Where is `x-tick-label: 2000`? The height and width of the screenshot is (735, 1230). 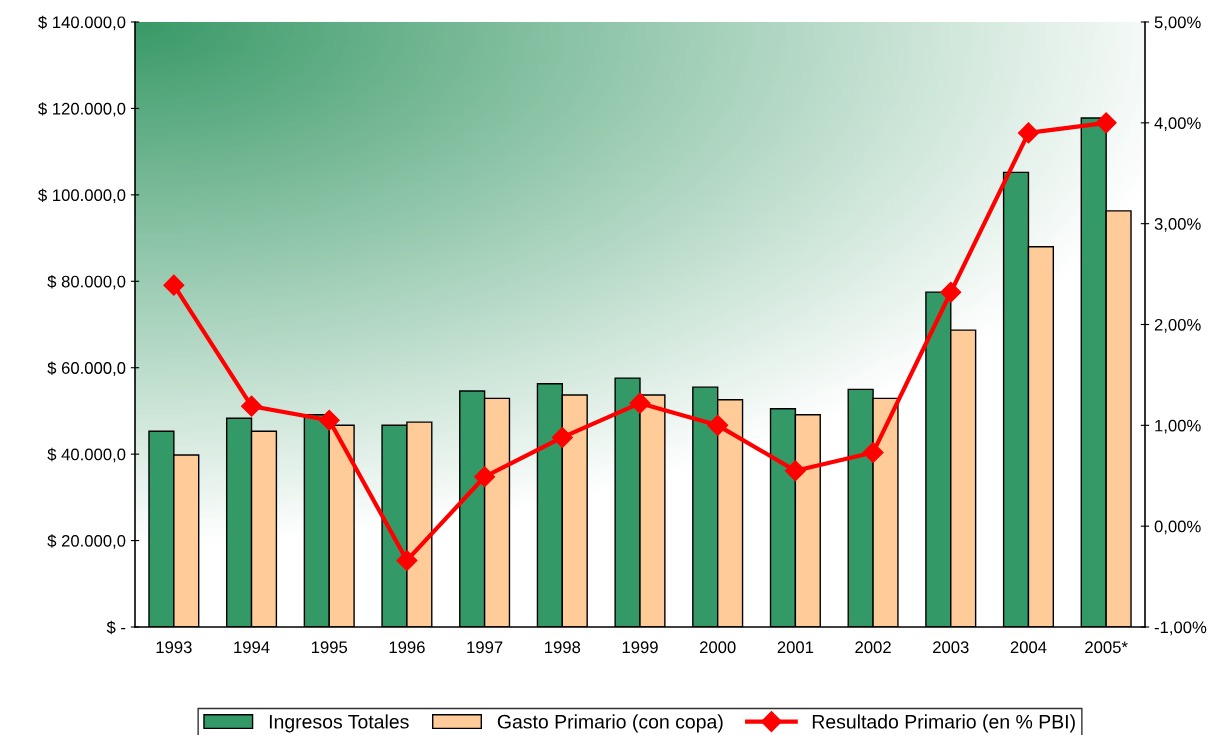 x-tick-label: 2000 is located at coordinates (717, 647).